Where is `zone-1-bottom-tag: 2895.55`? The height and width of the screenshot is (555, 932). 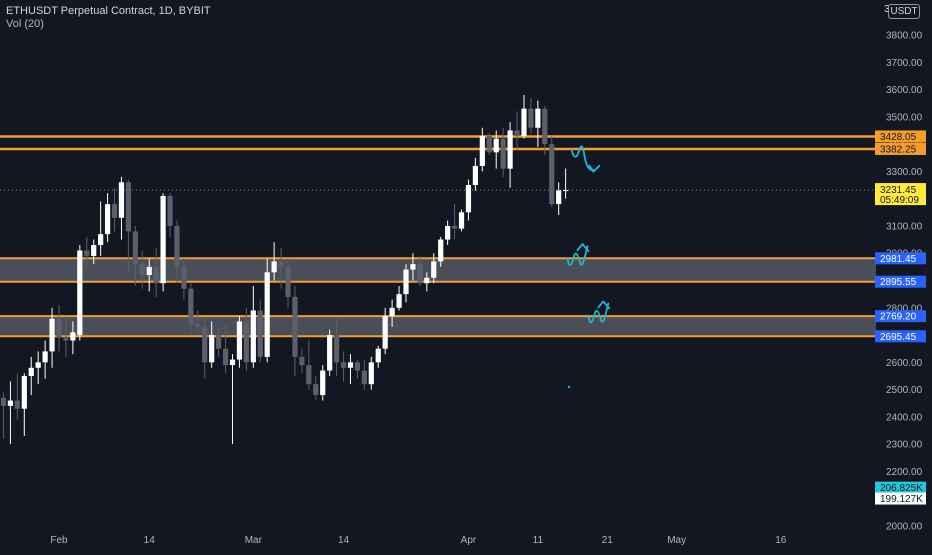 zone-1-bottom-tag: 2895.55 is located at coordinates (898, 282).